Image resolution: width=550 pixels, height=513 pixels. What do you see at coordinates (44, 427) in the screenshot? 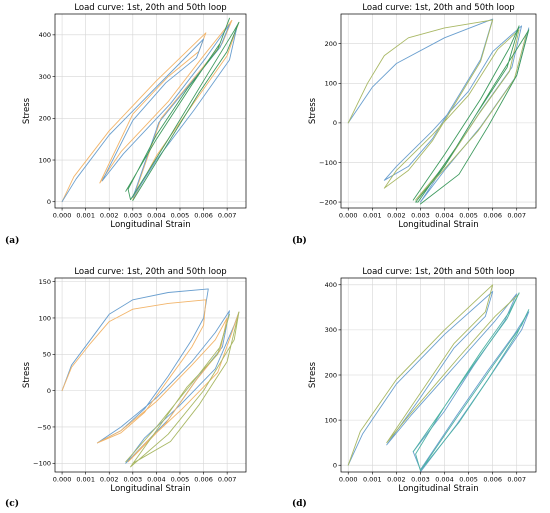
I see `y-tick-label: −50` at bounding box center [44, 427].